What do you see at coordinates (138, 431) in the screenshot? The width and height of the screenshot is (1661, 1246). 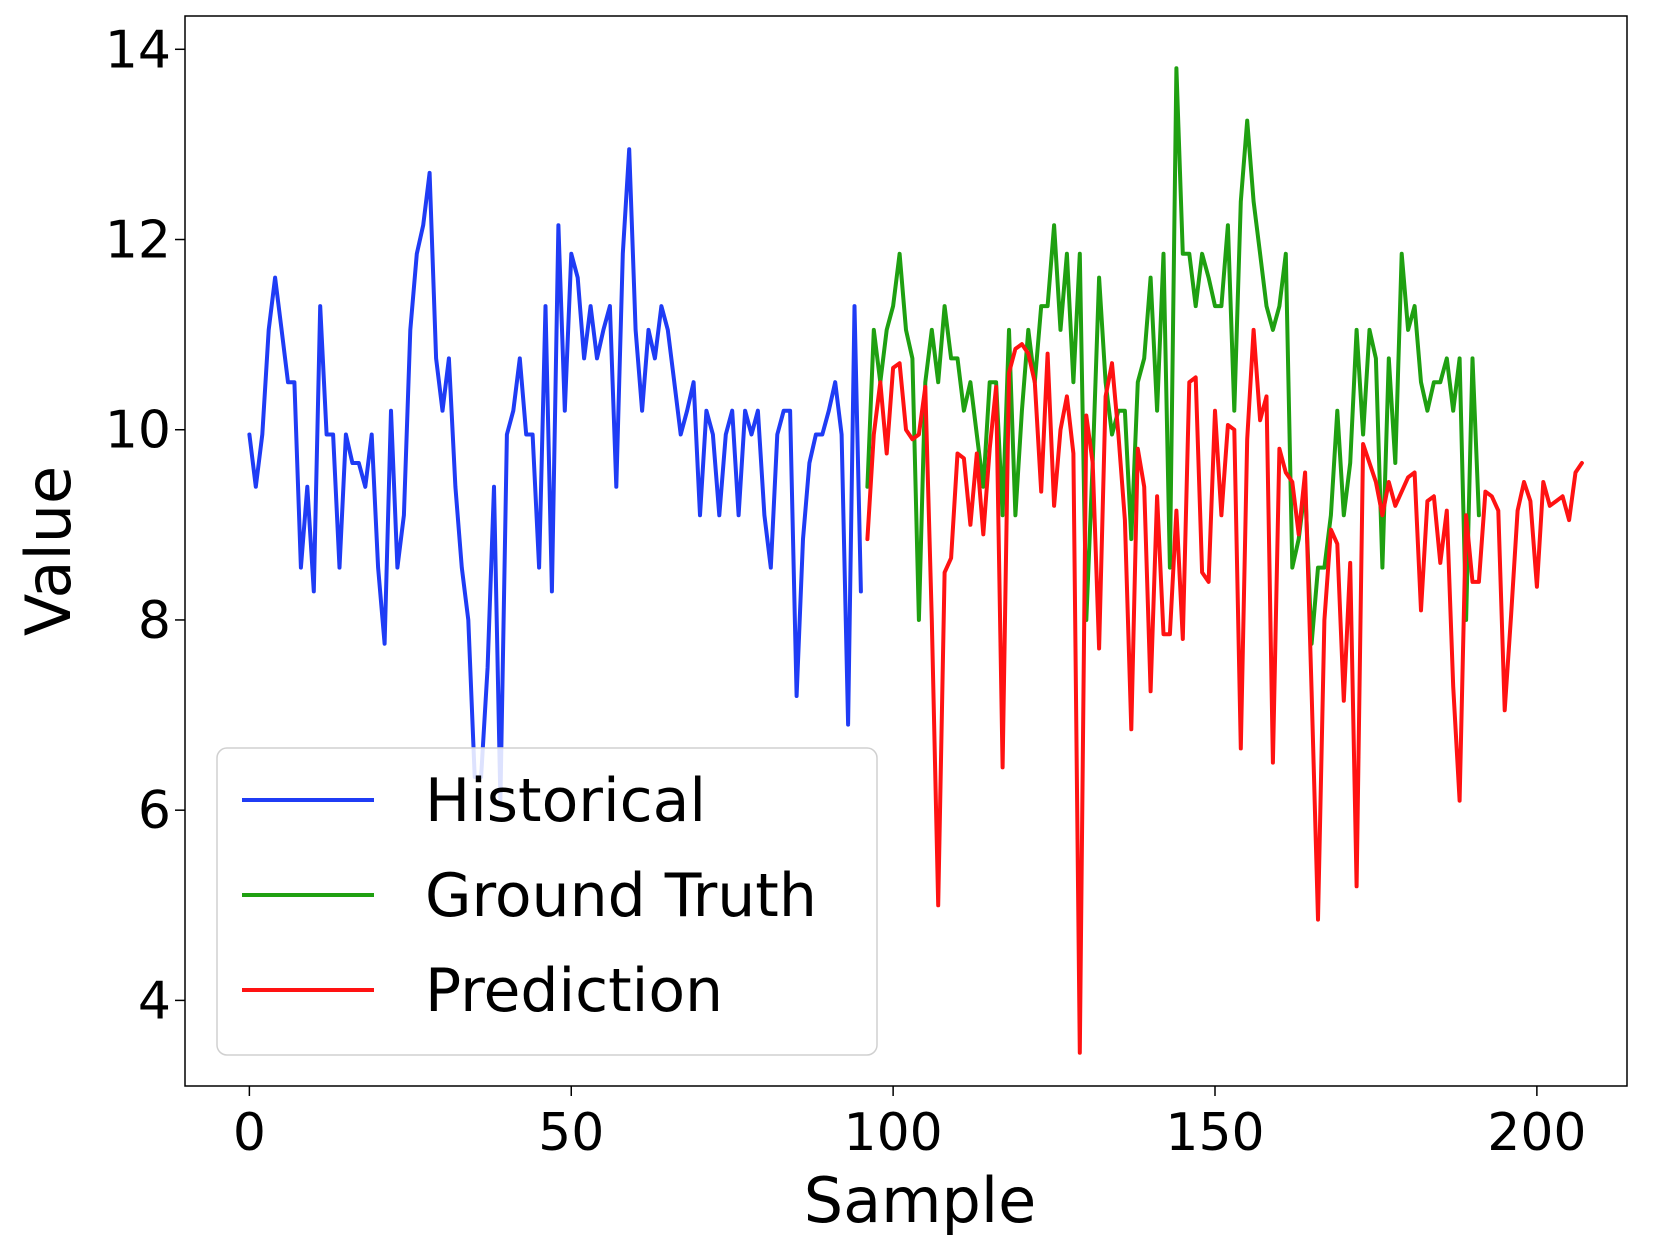 I see `y-tick-label: 10` at bounding box center [138, 431].